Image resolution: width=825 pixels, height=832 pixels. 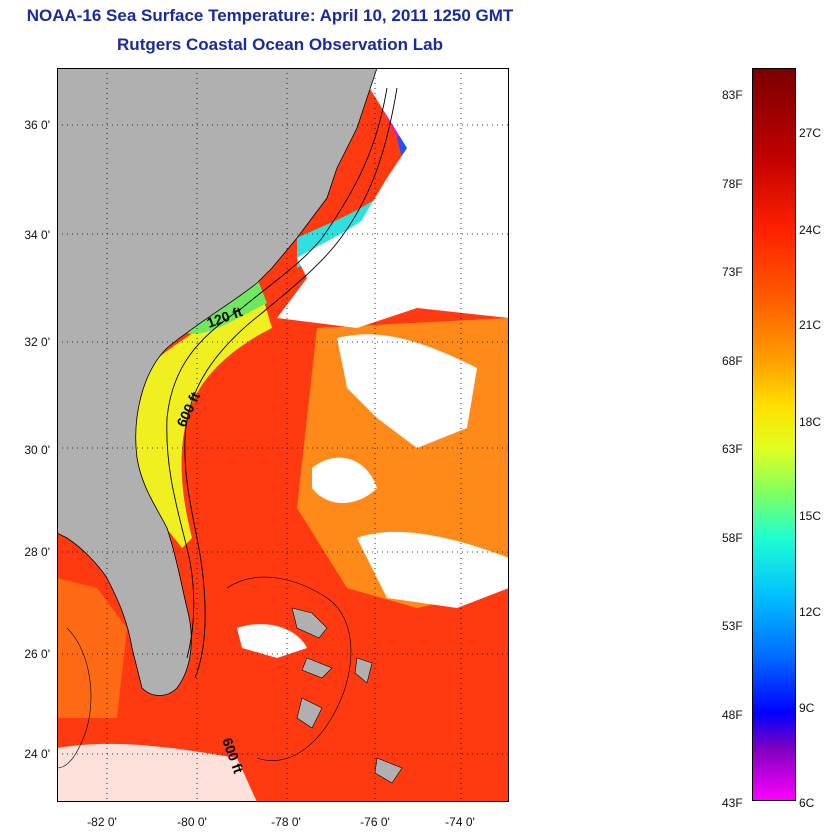 What do you see at coordinates (37, 125) in the screenshot?
I see `lat-tick-36: 36 0'` at bounding box center [37, 125].